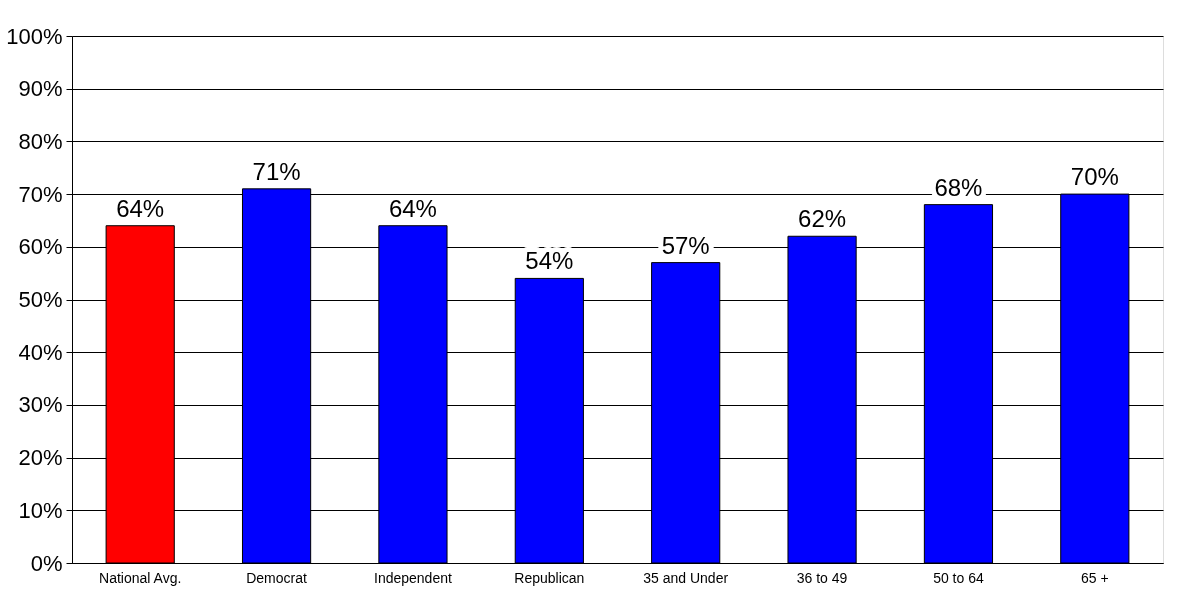  Describe the element at coordinates (46, 563) in the screenshot. I see `y-tick-label: 0%` at that location.